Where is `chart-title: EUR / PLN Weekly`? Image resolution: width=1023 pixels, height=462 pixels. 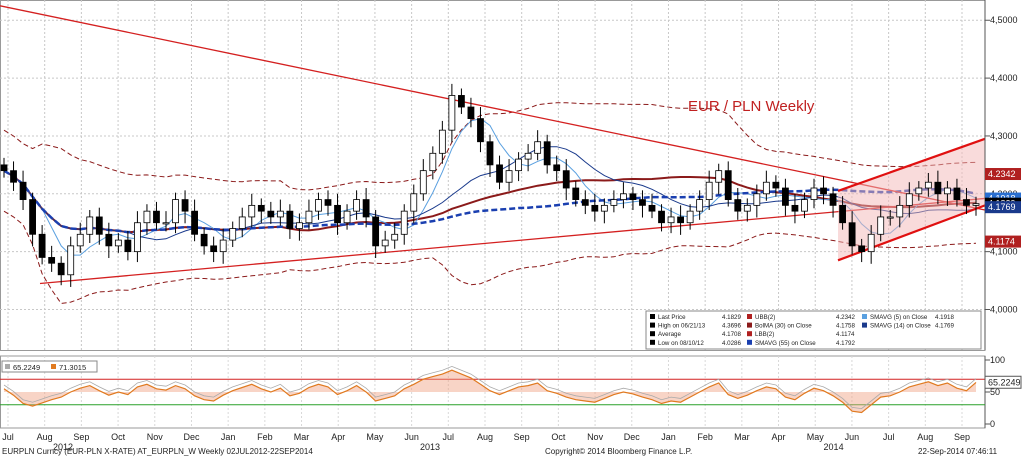 chart-title: EUR / PLN Weekly is located at coordinates (751, 106).